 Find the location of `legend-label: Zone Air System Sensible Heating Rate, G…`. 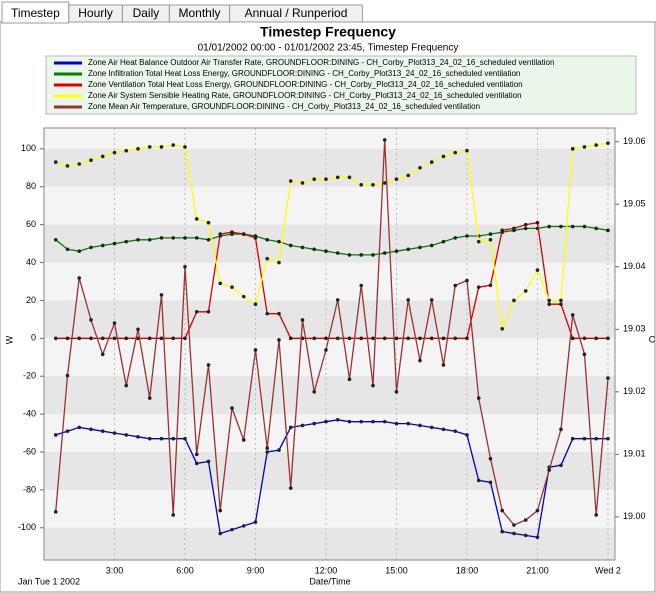

legend-label: Zone Air System Sensible Heating Rate, G… is located at coordinates (305, 95).